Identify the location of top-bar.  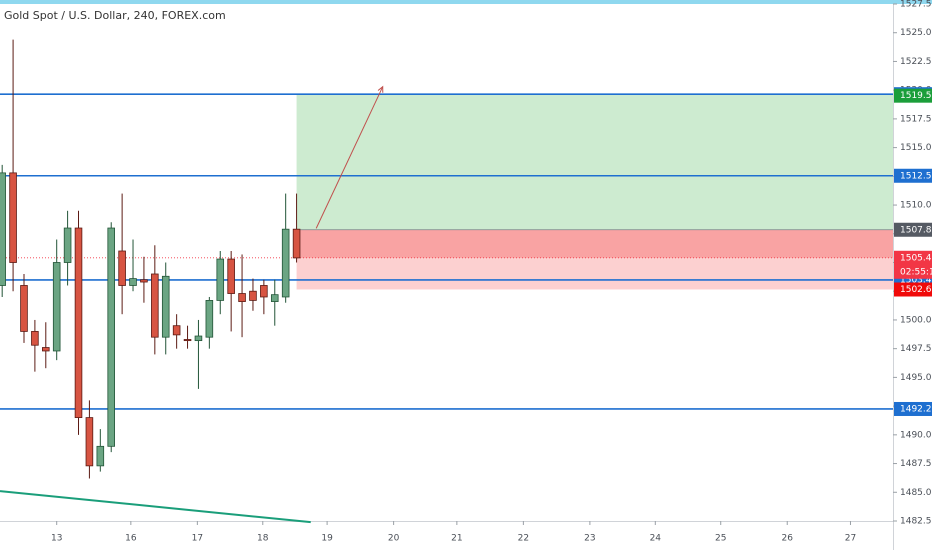
(466, 2).